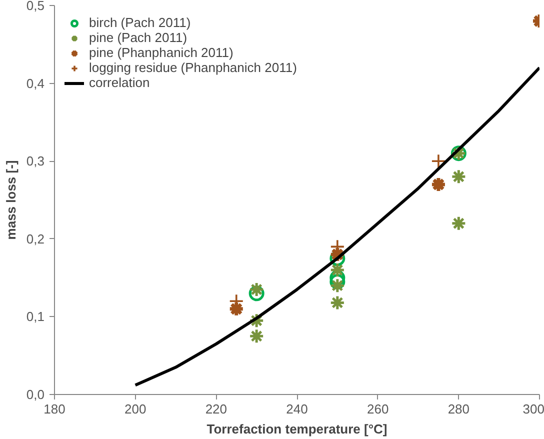  I want to click on x-tick-label: 280, so click(459, 409).